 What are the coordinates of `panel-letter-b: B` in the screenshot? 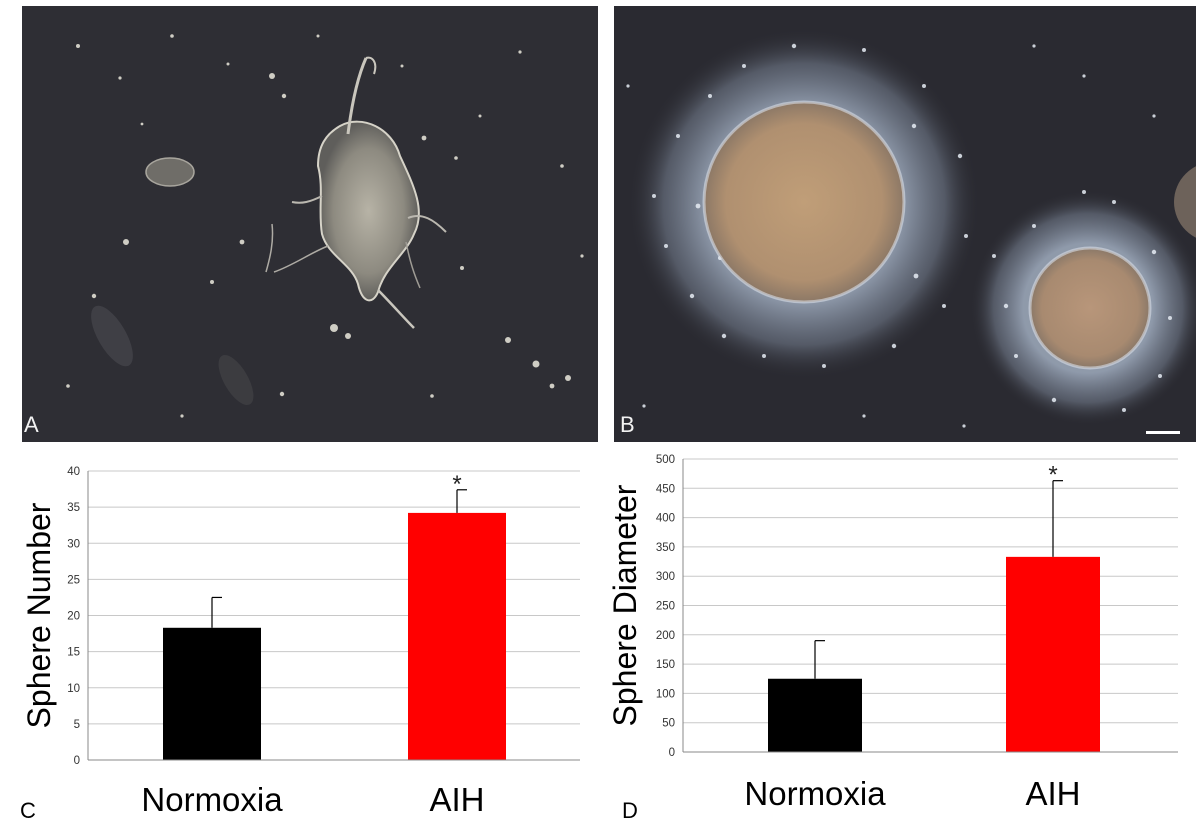 It's located at (627, 424).